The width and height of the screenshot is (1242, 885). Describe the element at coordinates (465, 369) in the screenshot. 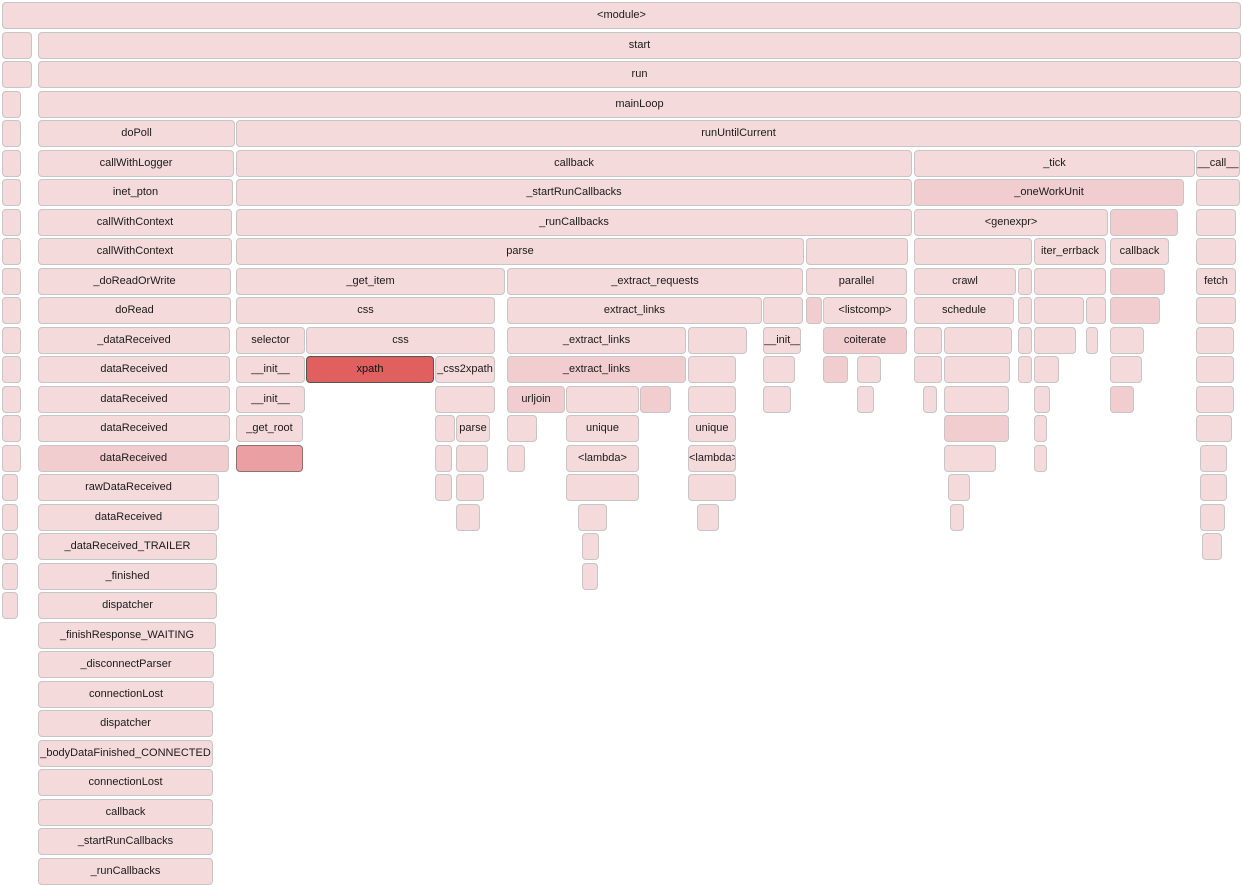

I see `frame-css2xpath: _css2xpath` at that location.